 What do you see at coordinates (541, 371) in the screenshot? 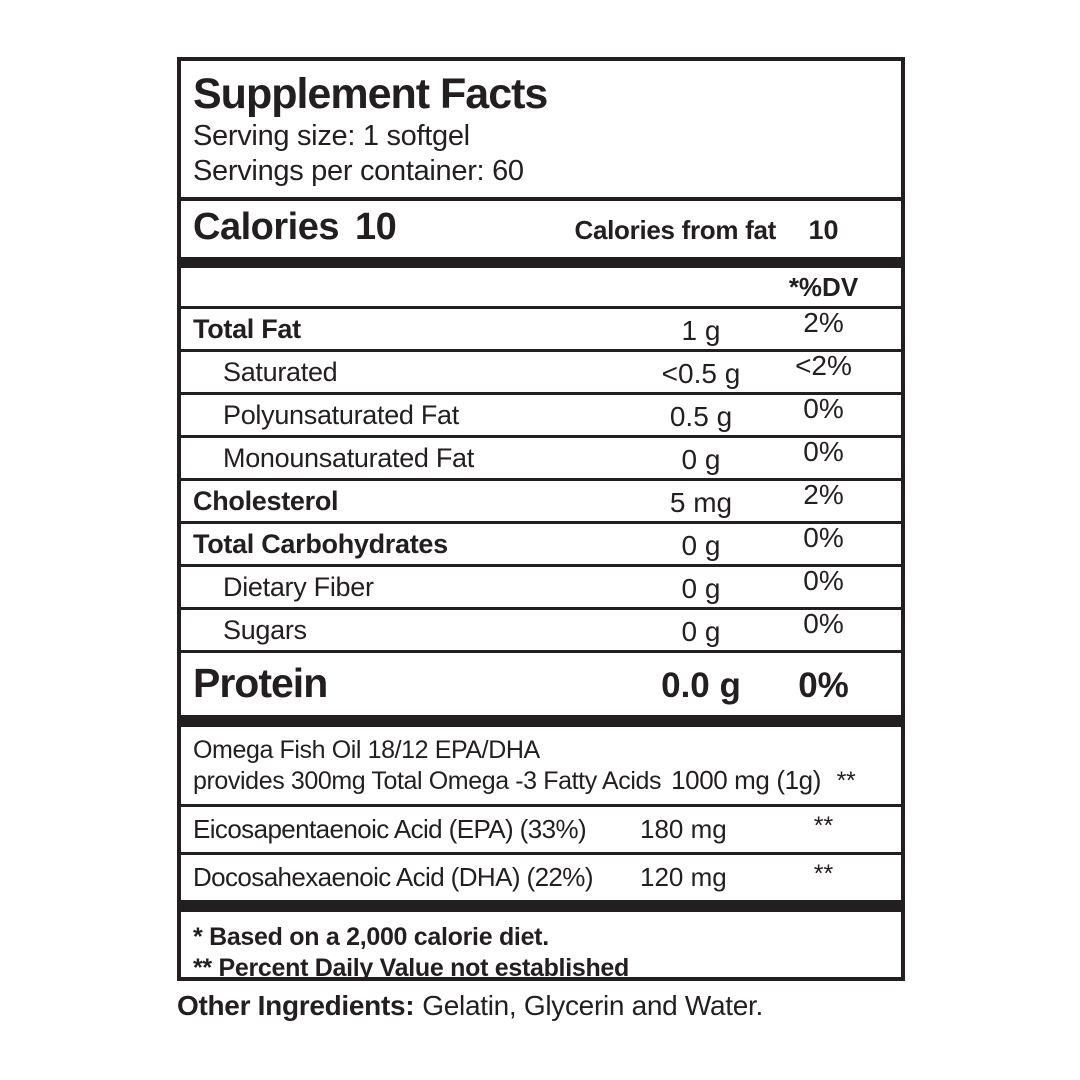
I see `nutrient-row-saturated: Saturated <0.5 g <2%` at bounding box center [541, 371].